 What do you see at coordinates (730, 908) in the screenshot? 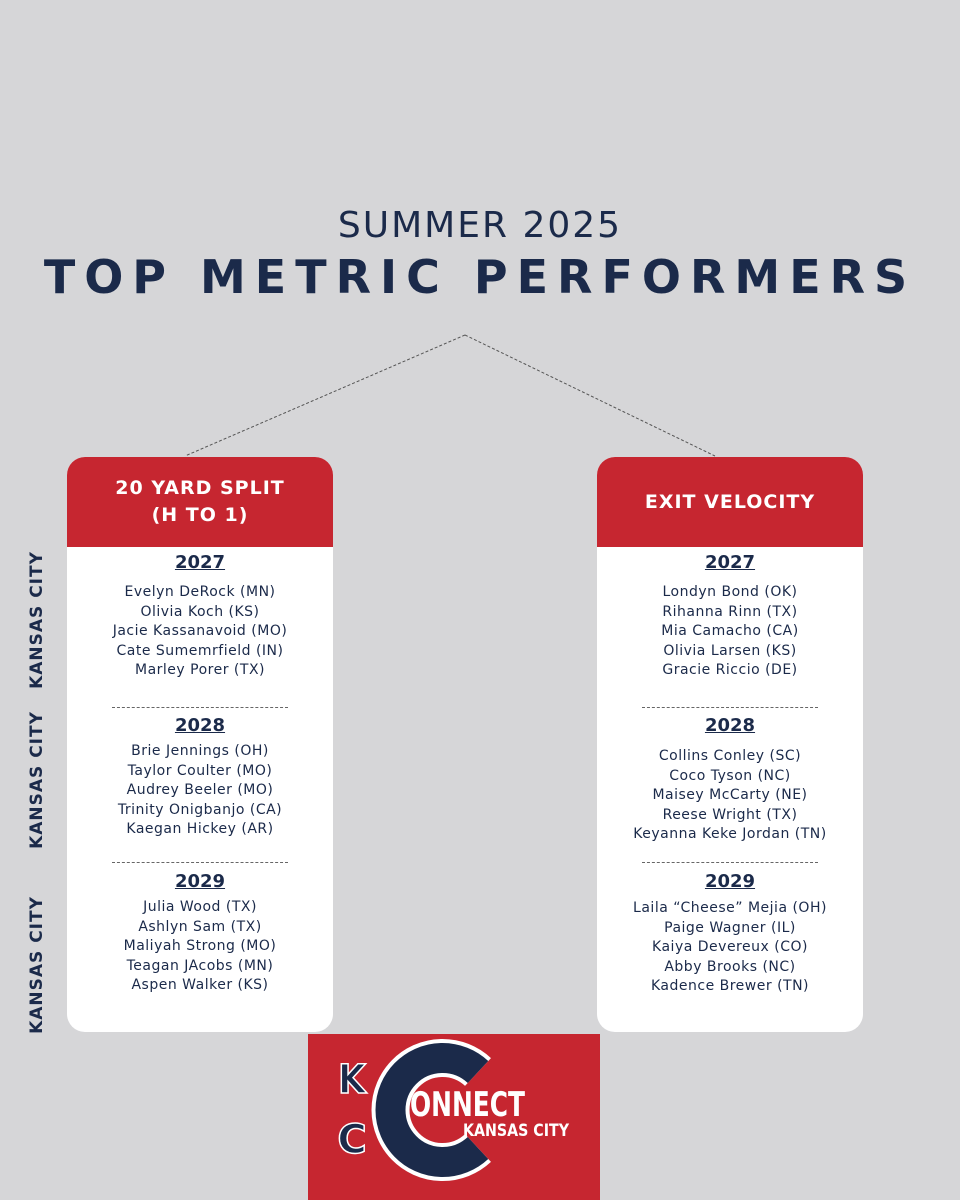
I see `player-name: Laila “Cheese” Mejia (OH)` at bounding box center [730, 908].